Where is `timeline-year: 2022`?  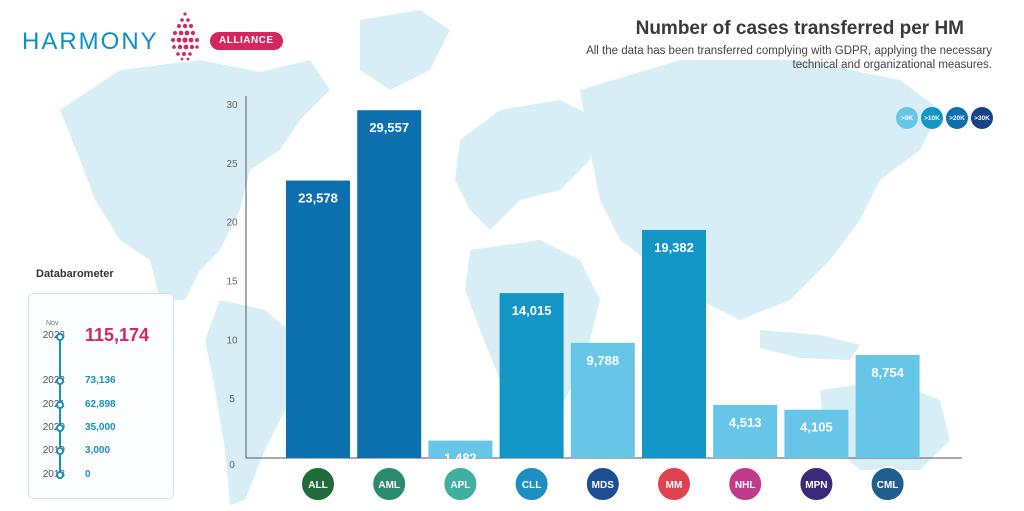 timeline-year: 2022 is located at coordinates (53, 380).